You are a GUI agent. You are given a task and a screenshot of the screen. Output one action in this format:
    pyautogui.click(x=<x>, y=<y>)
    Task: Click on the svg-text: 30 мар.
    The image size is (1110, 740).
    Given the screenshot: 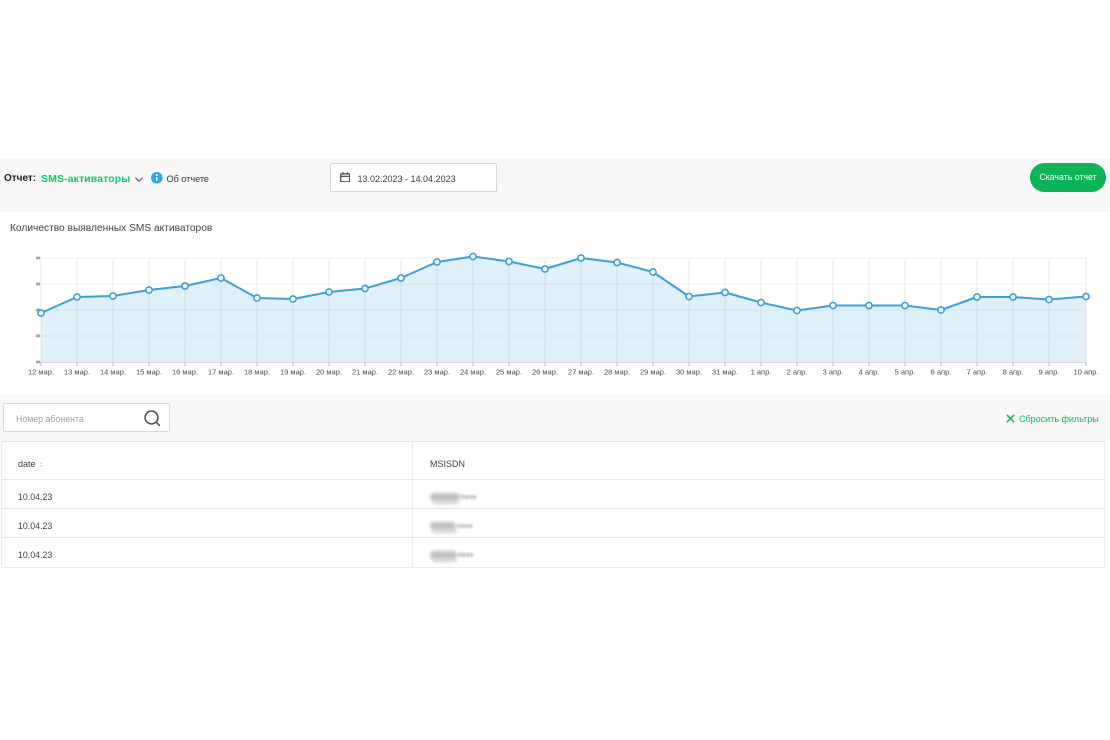 What is the action you would take?
    pyautogui.click(x=689, y=372)
    